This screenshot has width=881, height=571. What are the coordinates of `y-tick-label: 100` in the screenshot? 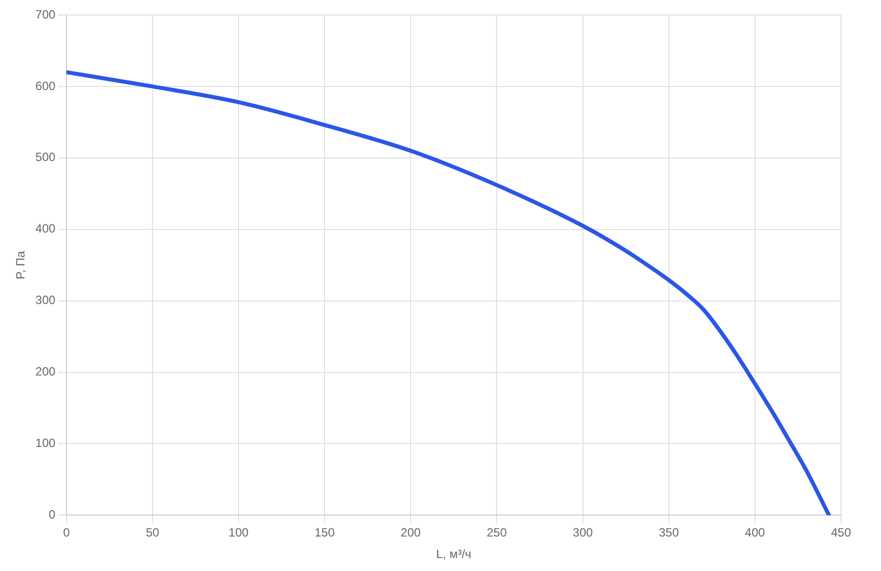 It's located at (45, 443).